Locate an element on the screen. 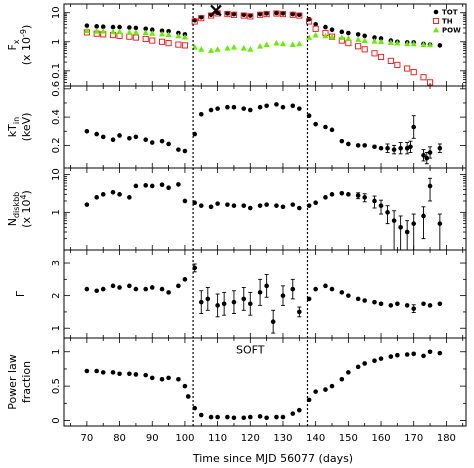 This screenshot has width=474, height=468. y-tick-label: 10 is located at coordinates (56, 174).